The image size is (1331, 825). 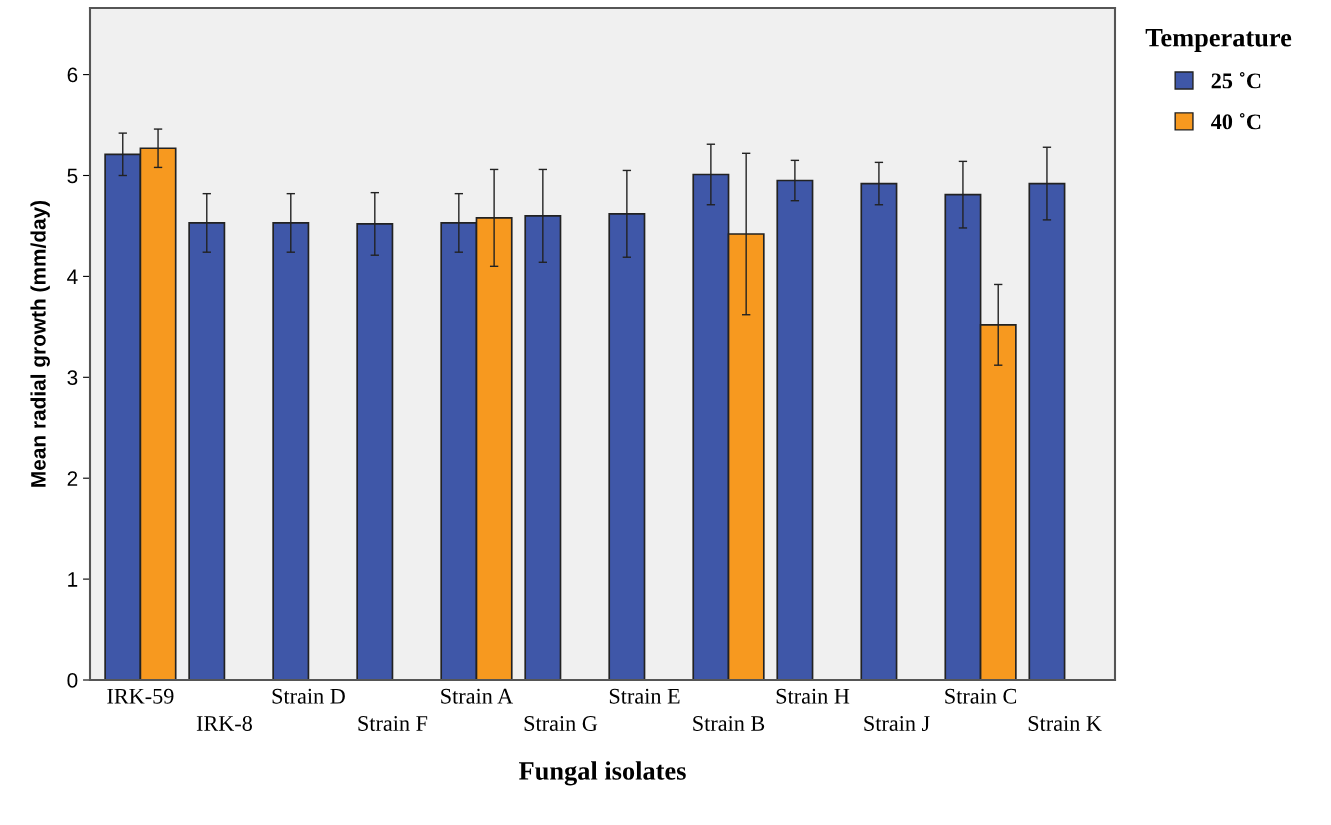 I want to click on x-tick-label: Strain G, so click(x=561, y=723).